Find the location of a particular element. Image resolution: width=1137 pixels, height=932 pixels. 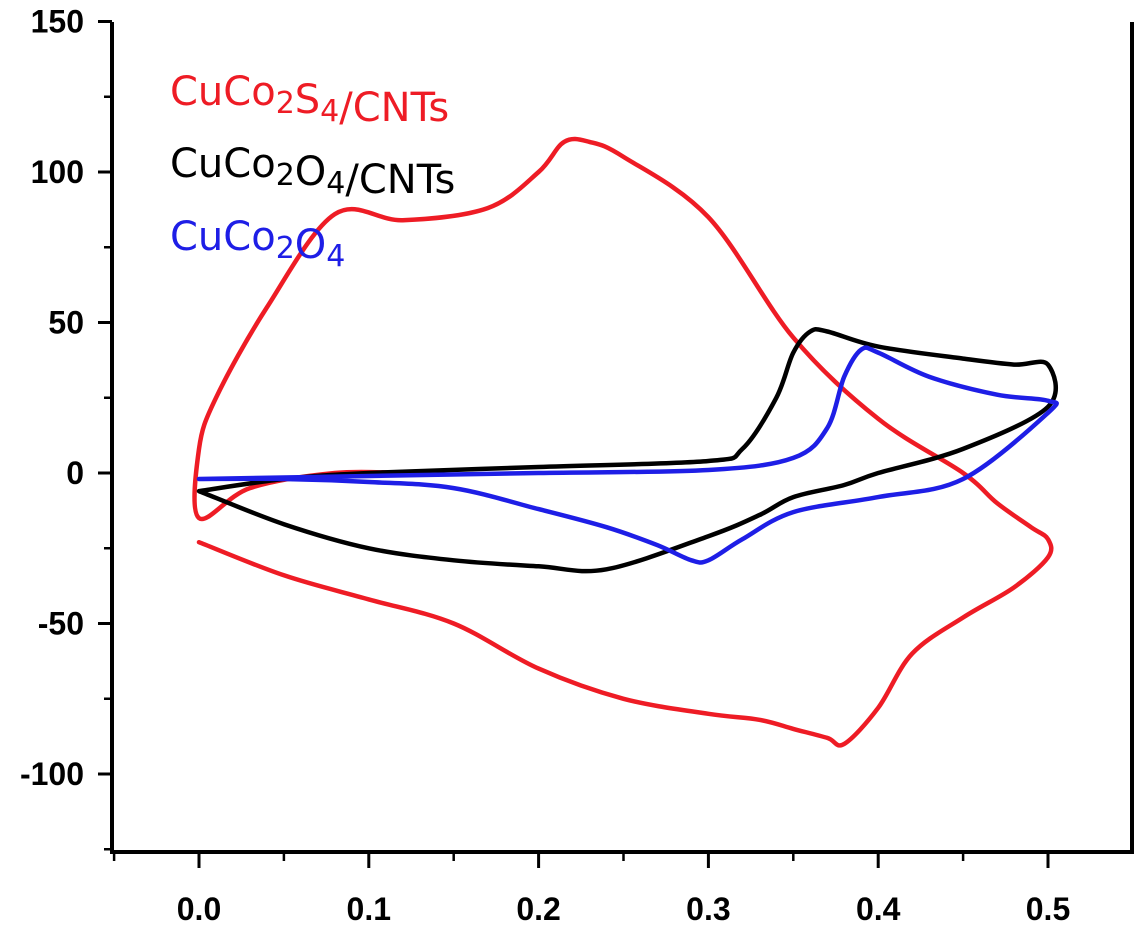

x-tick-label: 0.3 is located at coordinates (708, 909).